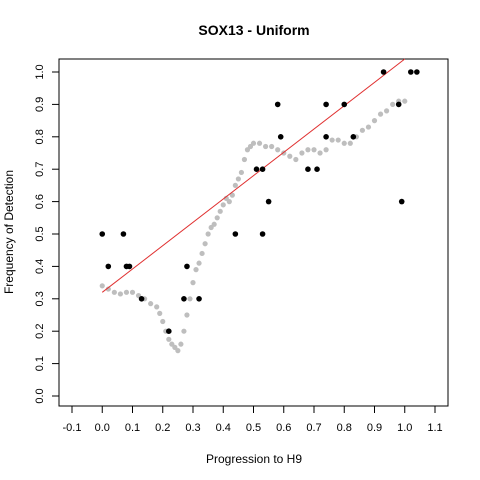 The height and width of the screenshot is (480, 480). Describe the element at coordinates (254, 459) in the screenshot. I see `x-axis-label: Progression to H9` at that location.